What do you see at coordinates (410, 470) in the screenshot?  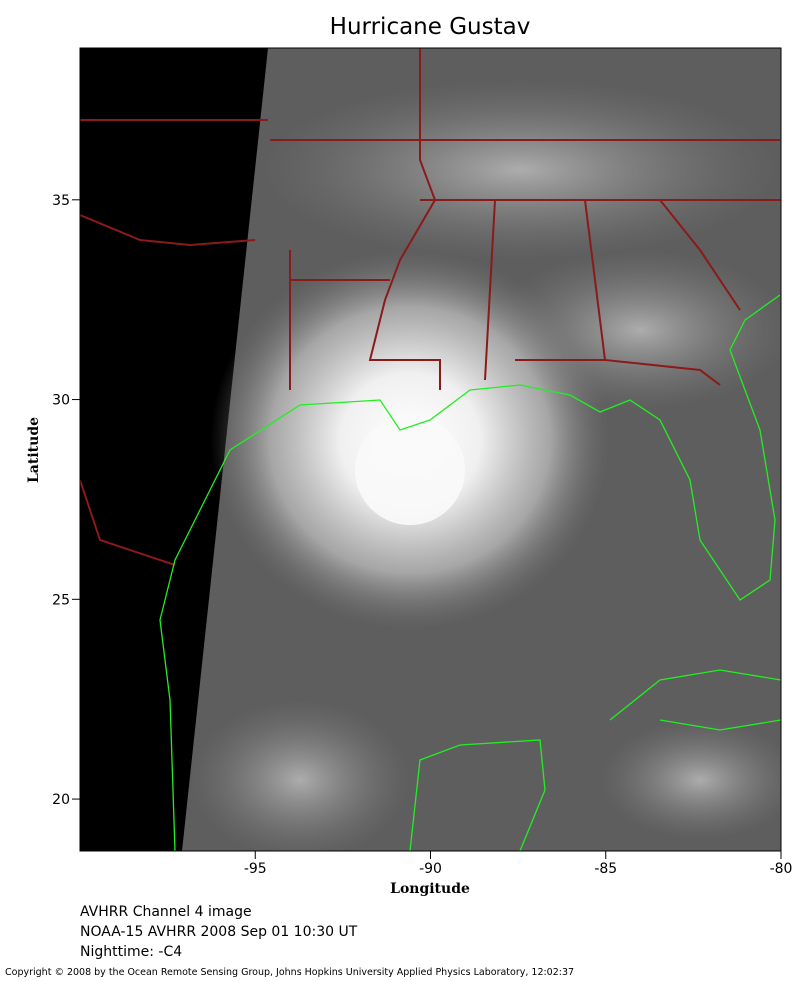 I see `hurricane-core` at bounding box center [410, 470].